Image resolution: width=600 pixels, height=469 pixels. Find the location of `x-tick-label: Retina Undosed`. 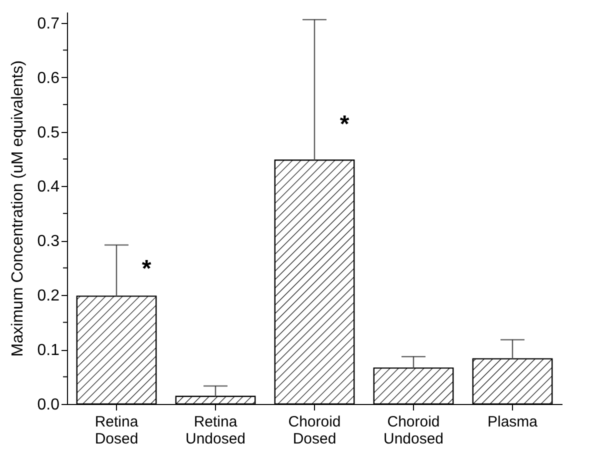

x-tick-label: Retina Undosed is located at coordinates (215, 431).